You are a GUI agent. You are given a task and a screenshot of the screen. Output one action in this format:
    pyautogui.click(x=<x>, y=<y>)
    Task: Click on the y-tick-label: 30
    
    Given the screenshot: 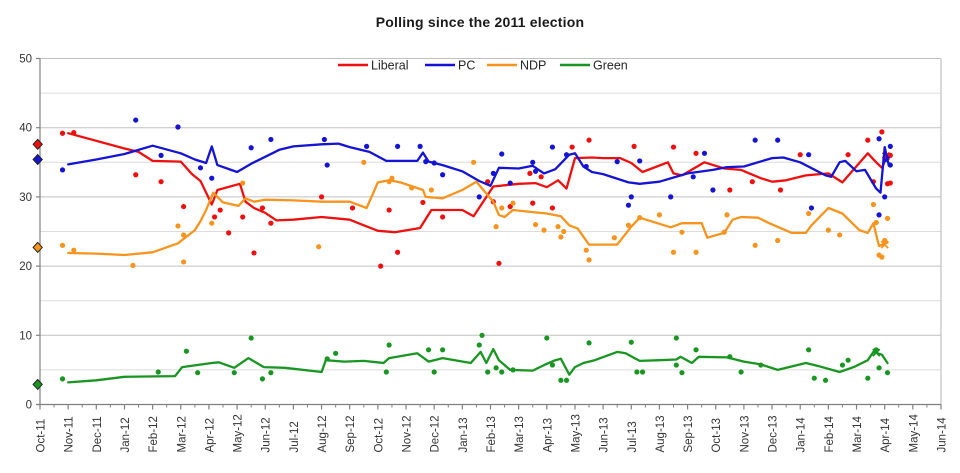 What is the action you would take?
    pyautogui.click(x=25, y=198)
    